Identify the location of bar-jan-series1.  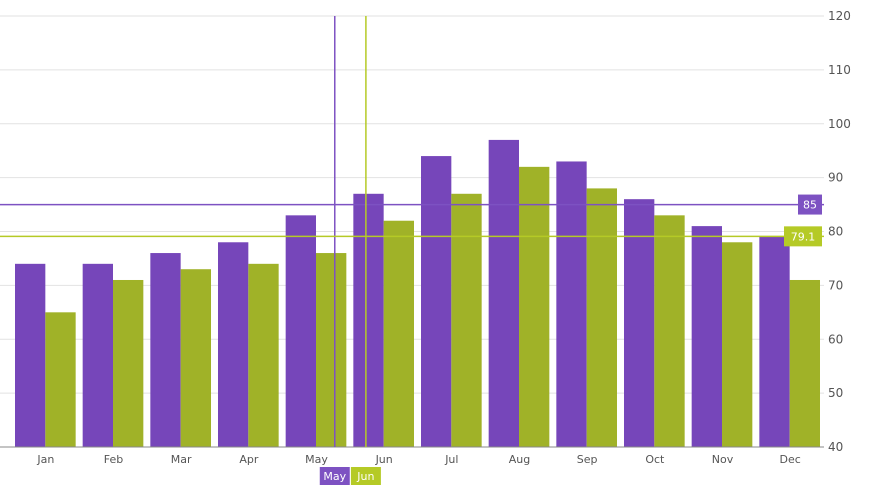
(30, 355).